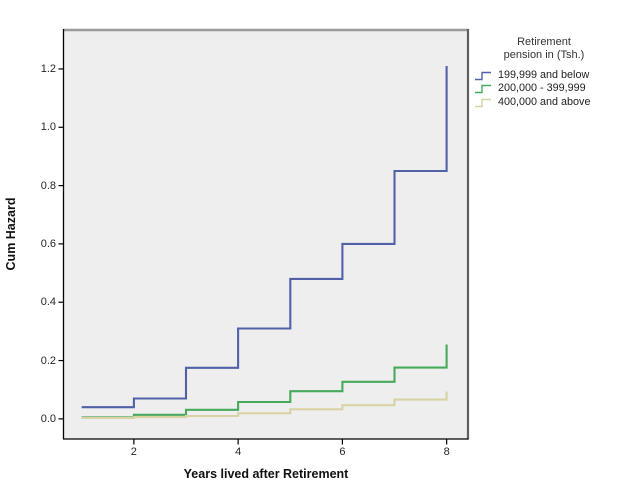  What do you see at coordinates (542, 88) in the screenshot?
I see `legend-item-label: 200,000 - 399,999` at bounding box center [542, 88].